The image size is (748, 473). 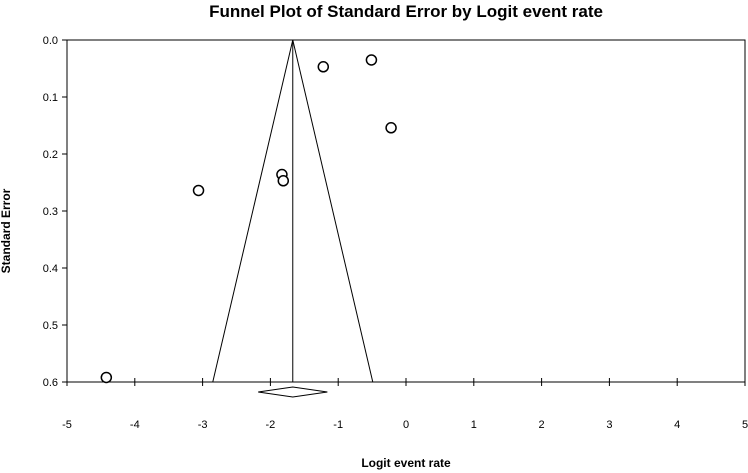 What do you see at coordinates (338, 425) in the screenshot?
I see `x-tick-label: -1` at bounding box center [338, 425].